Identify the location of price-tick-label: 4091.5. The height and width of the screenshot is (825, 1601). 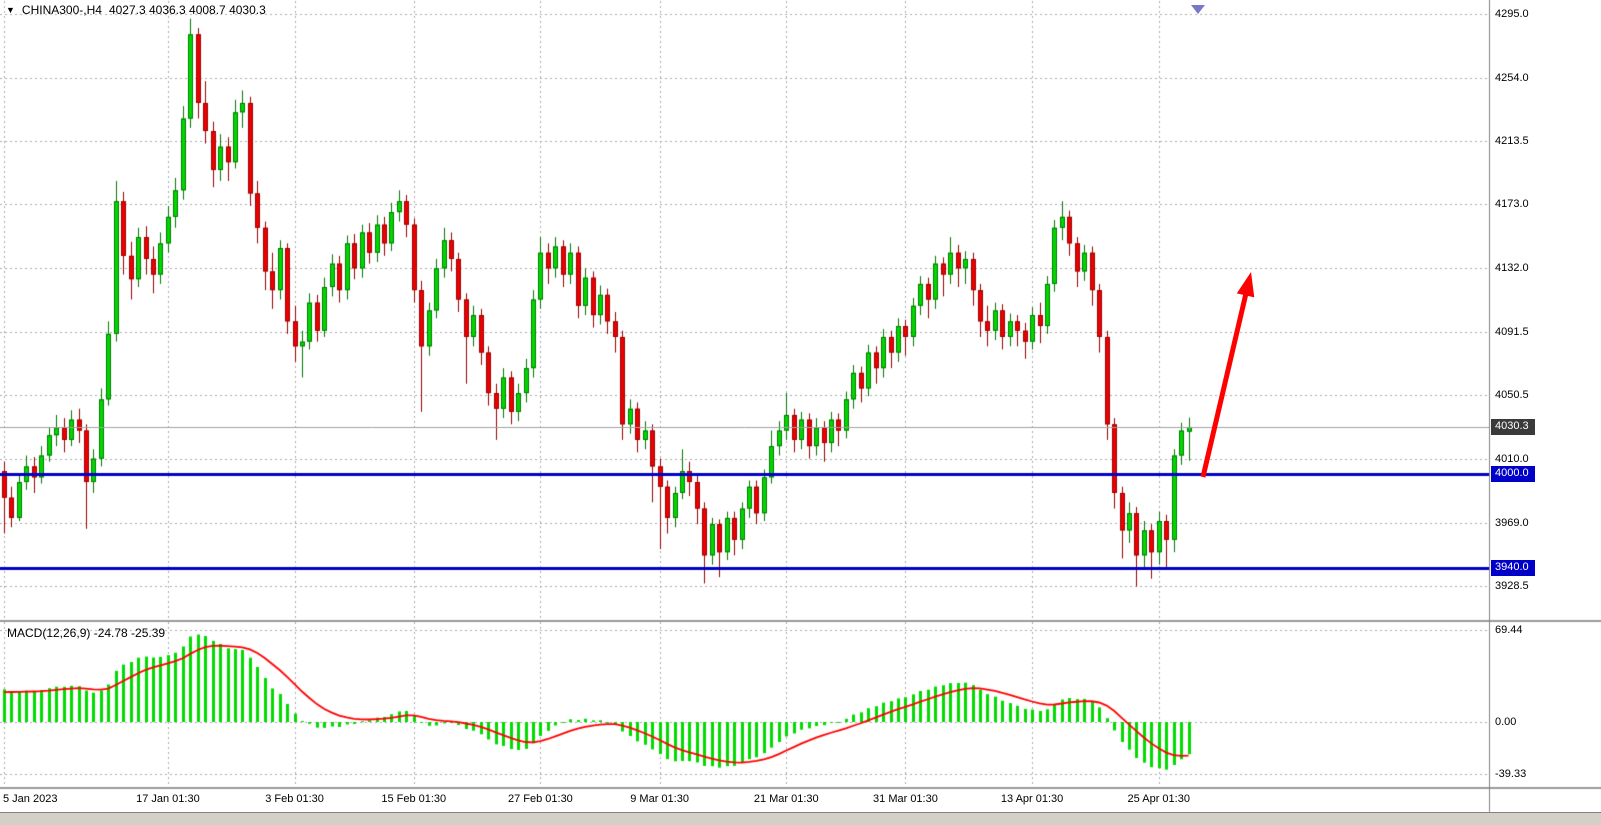
(1512, 331).